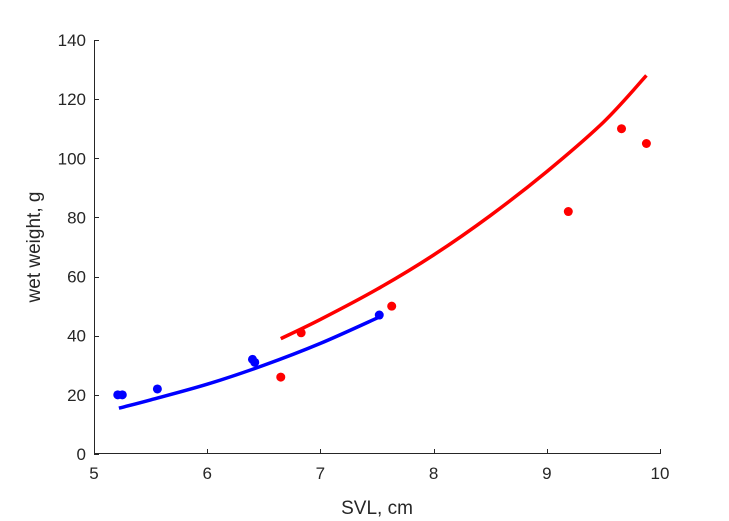  I want to click on blue-fit-curve, so click(249, 362).